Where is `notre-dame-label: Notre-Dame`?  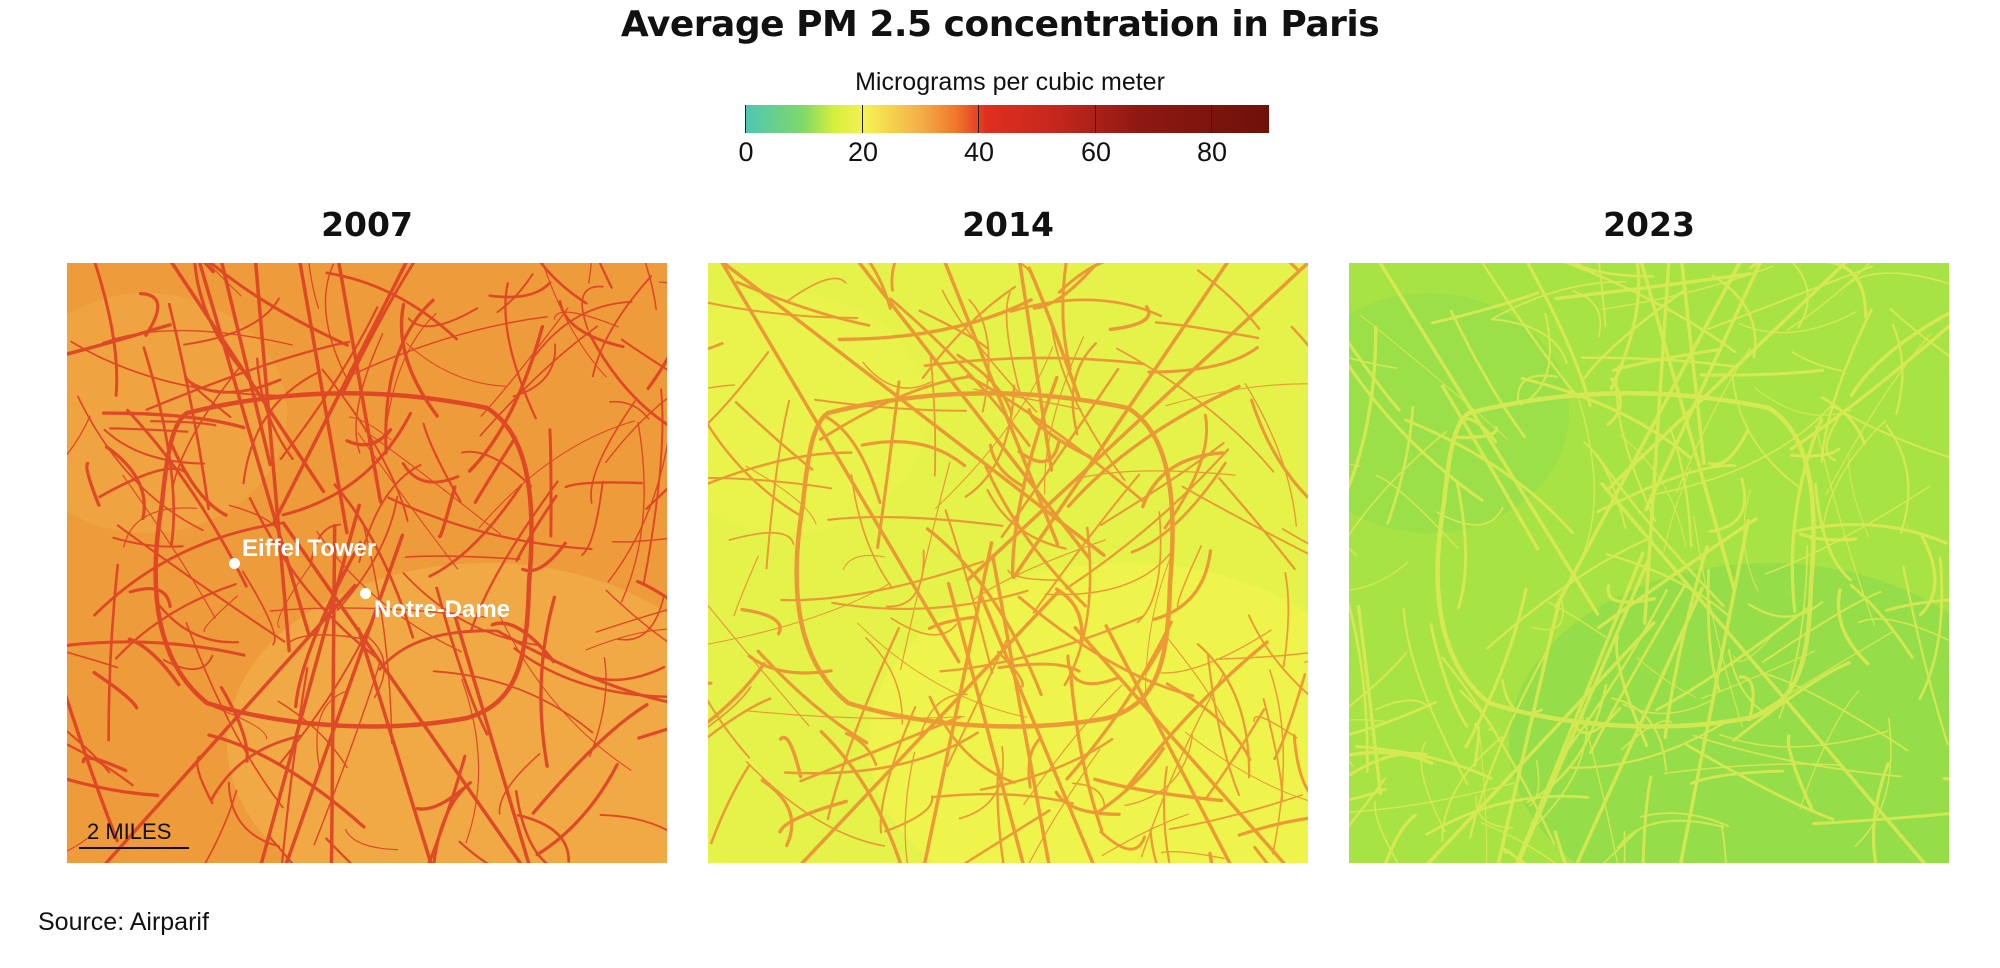 notre-dame-label: Notre-Dame is located at coordinates (442, 609).